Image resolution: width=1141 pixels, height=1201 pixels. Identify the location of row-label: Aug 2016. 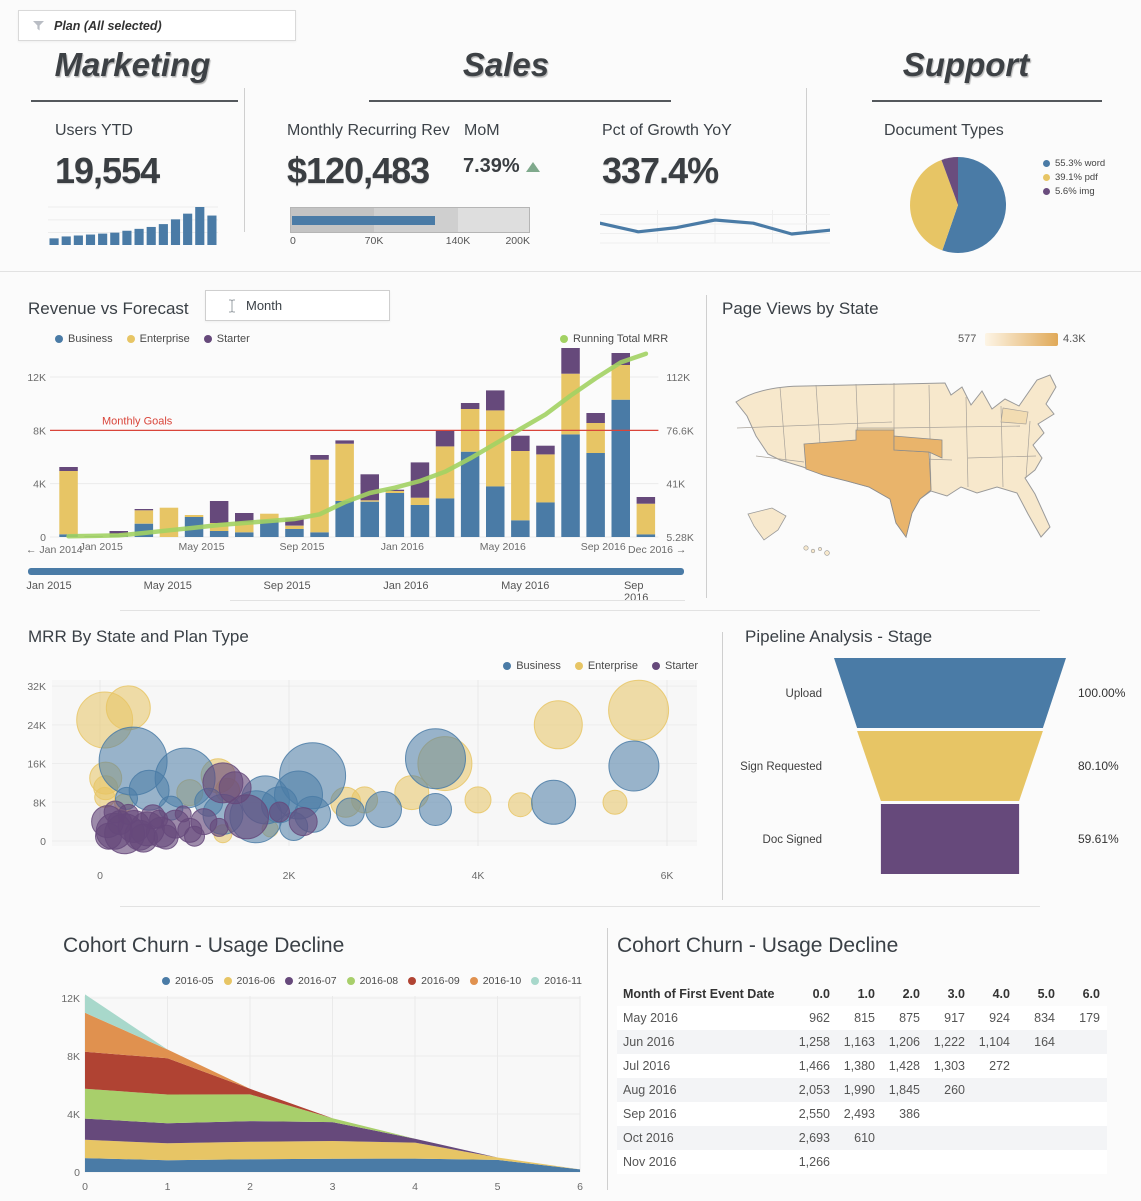
(650, 1090).